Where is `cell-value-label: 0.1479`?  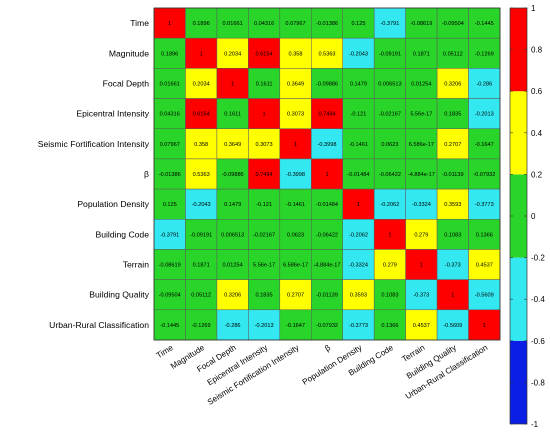
cell-value-label: 0.1479 is located at coordinates (358, 84).